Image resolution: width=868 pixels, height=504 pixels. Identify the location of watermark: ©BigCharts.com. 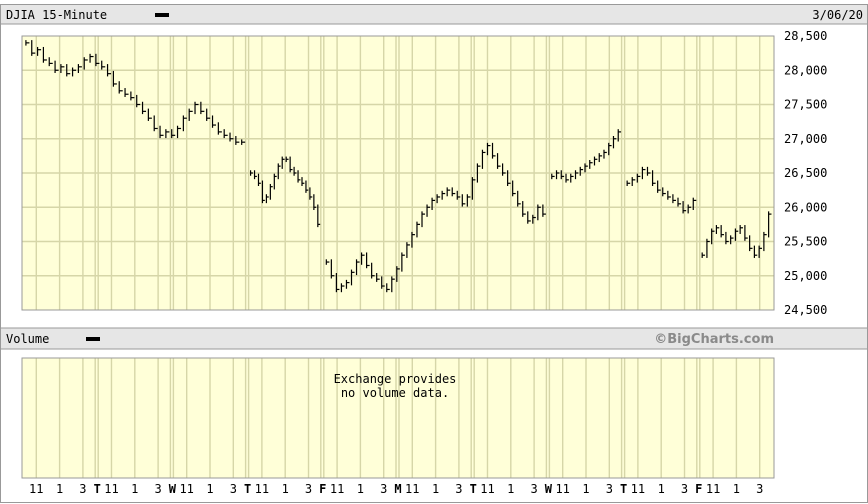
(714, 339).